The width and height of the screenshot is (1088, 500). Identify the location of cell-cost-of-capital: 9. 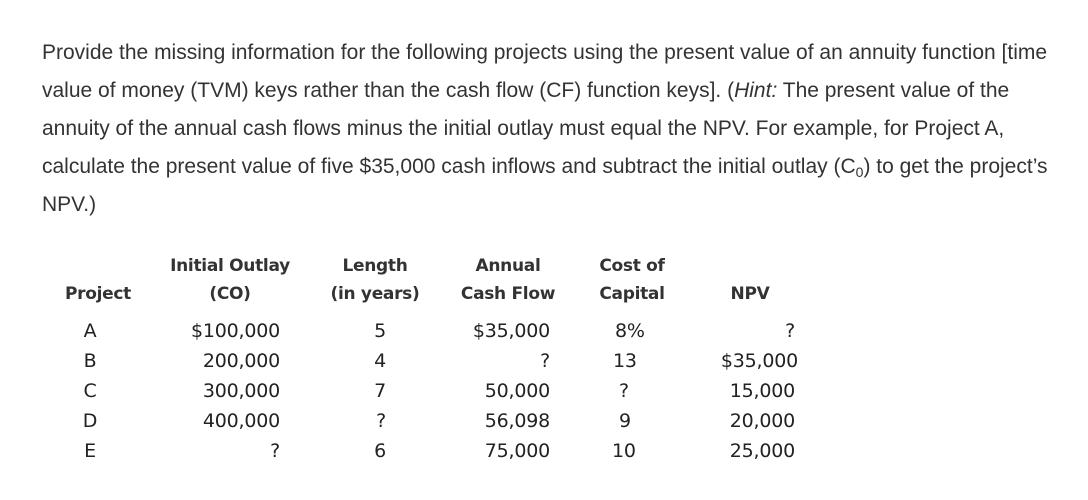
(625, 421).